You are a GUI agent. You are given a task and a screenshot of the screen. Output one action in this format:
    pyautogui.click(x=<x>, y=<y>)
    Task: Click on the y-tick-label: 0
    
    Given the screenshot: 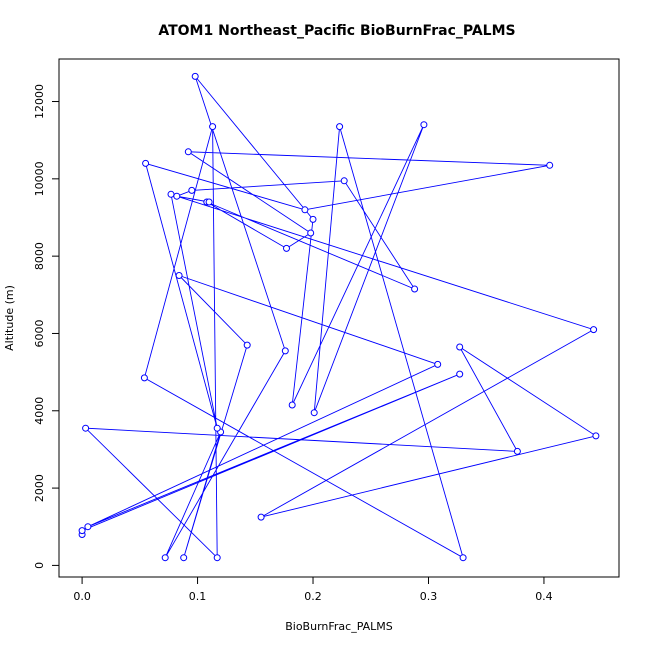 What is the action you would take?
    pyautogui.click(x=39, y=565)
    